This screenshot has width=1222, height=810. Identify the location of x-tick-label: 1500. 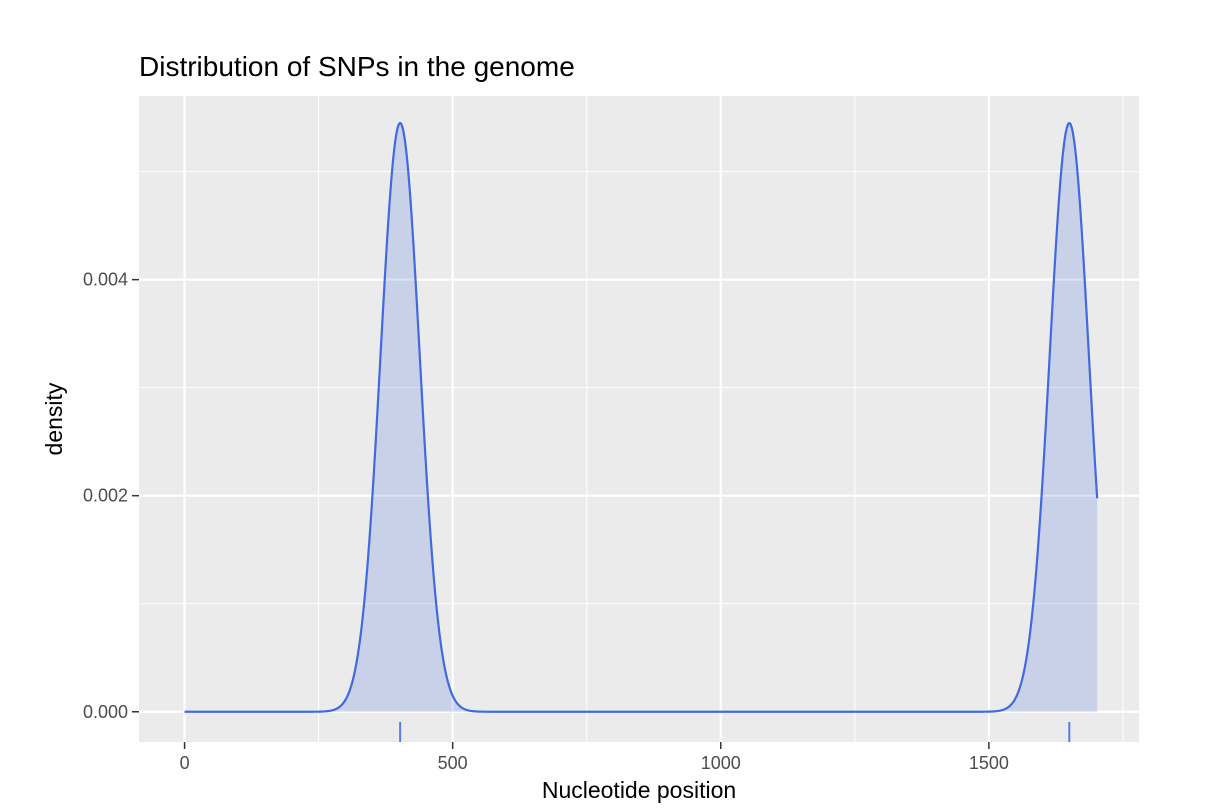
(989, 763).